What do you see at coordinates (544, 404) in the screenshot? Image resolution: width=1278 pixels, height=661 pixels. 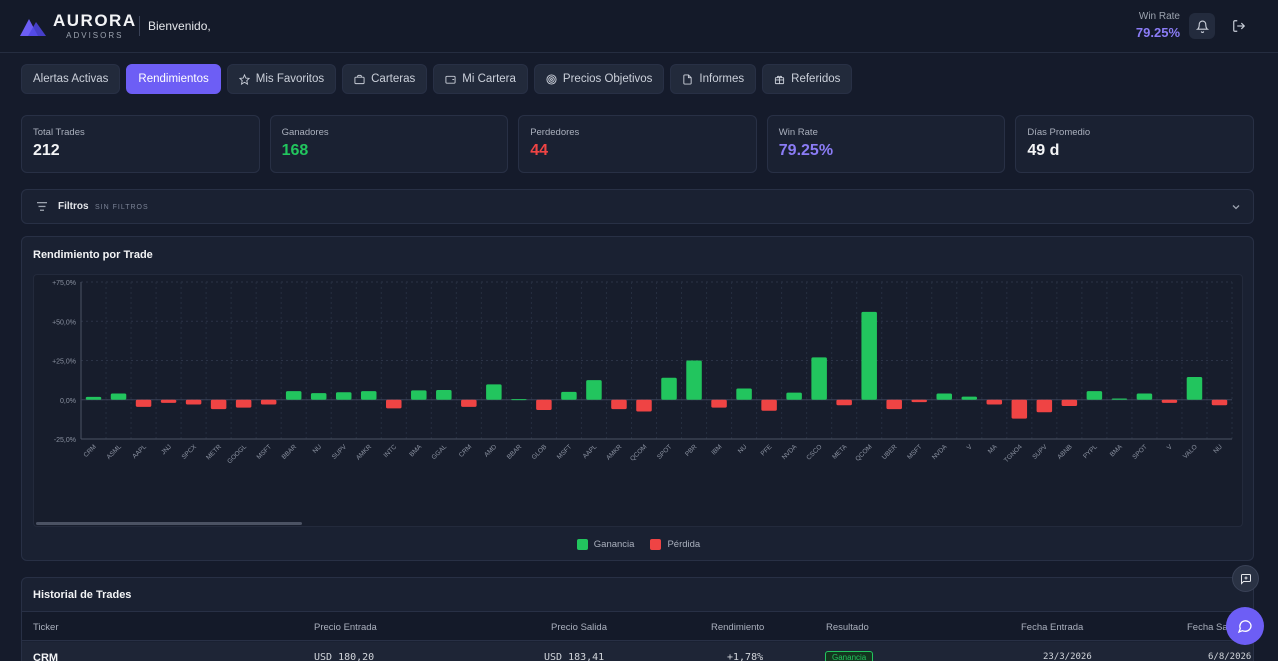 I see `bar-glob` at bounding box center [544, 404].